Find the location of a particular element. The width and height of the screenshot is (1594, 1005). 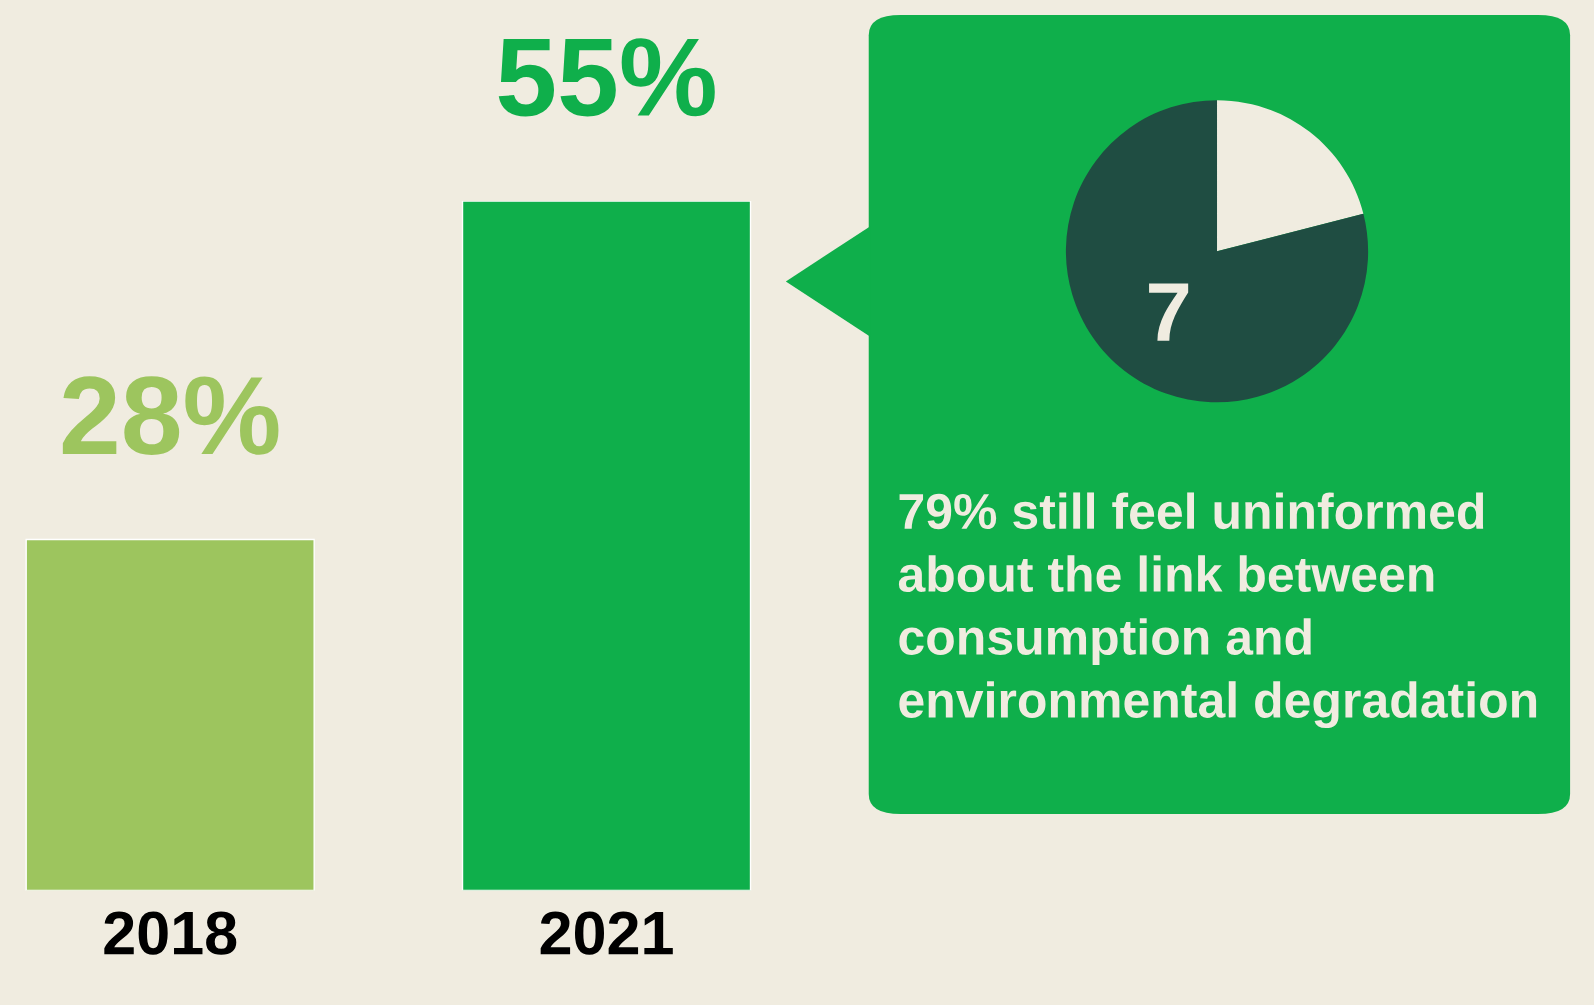

text: 79% still feel uninformed about the link between consumption and environmental degradation is located at coordinates (1217, 610).